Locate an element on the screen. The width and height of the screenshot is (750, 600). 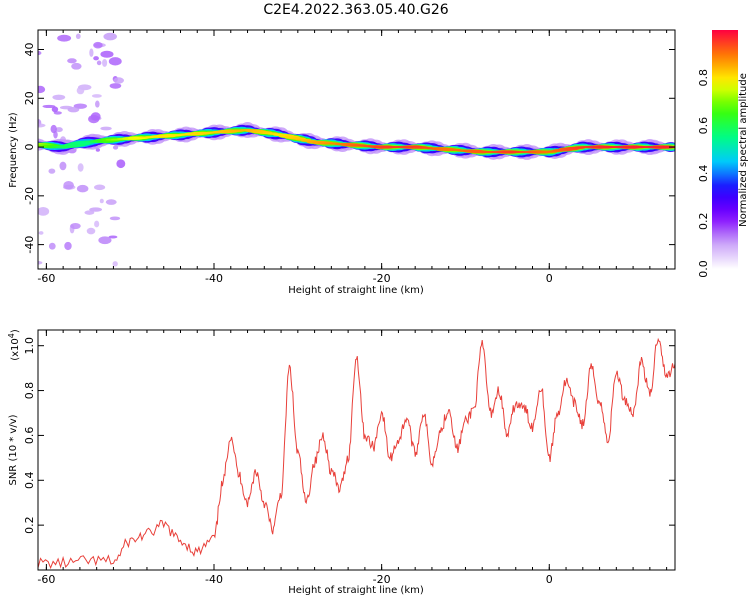
y-tick-label: 0.2 is located at coordinates (29, 525).